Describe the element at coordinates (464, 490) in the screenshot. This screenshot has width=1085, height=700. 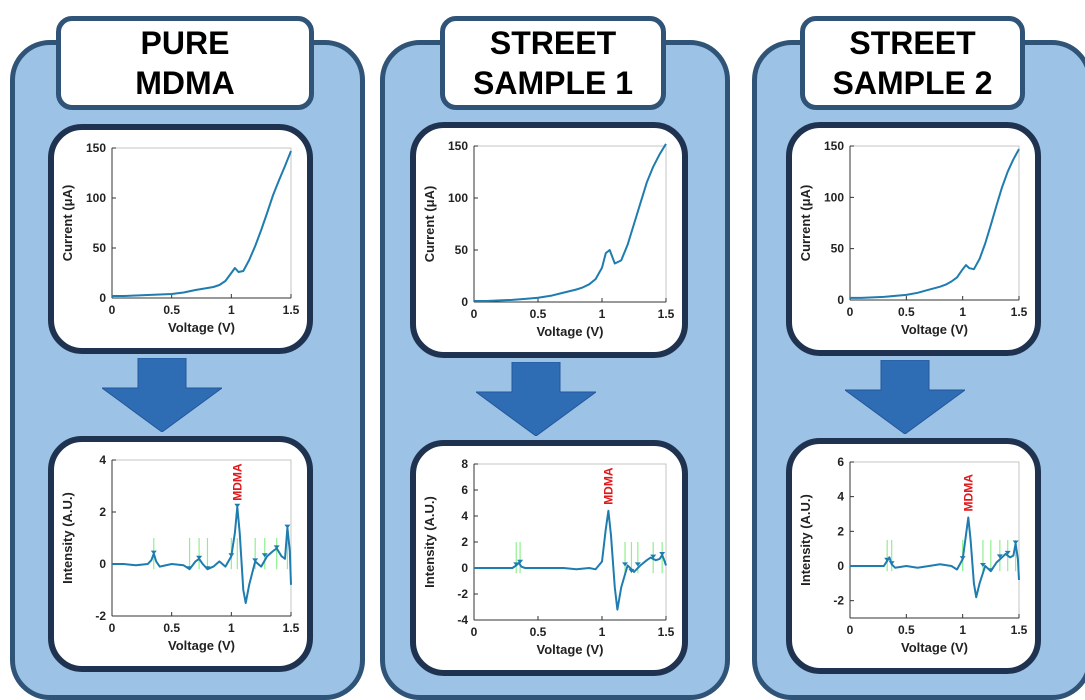
I see `y-tick-label: 6` at that location.